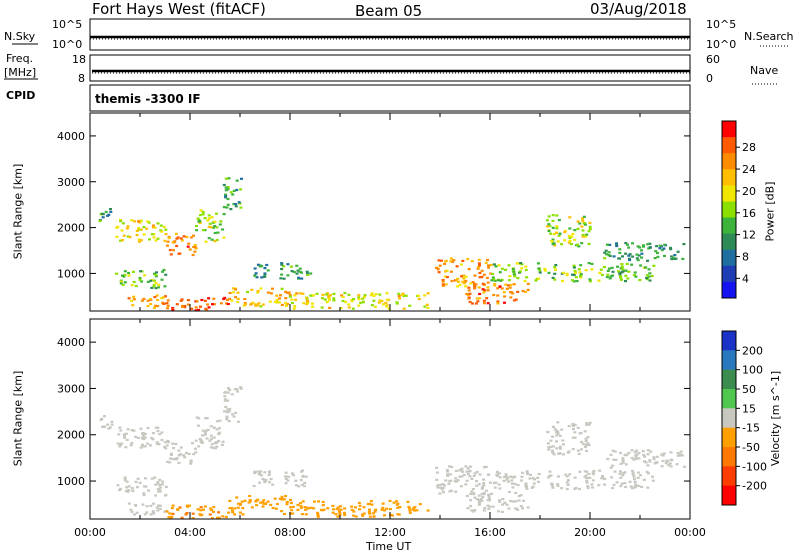 This screenshot has width=800, height=554. Describe the element at coordinates (148, 99) in the screenshot. I see `cpid-value: themis -3300 IF` at that location.